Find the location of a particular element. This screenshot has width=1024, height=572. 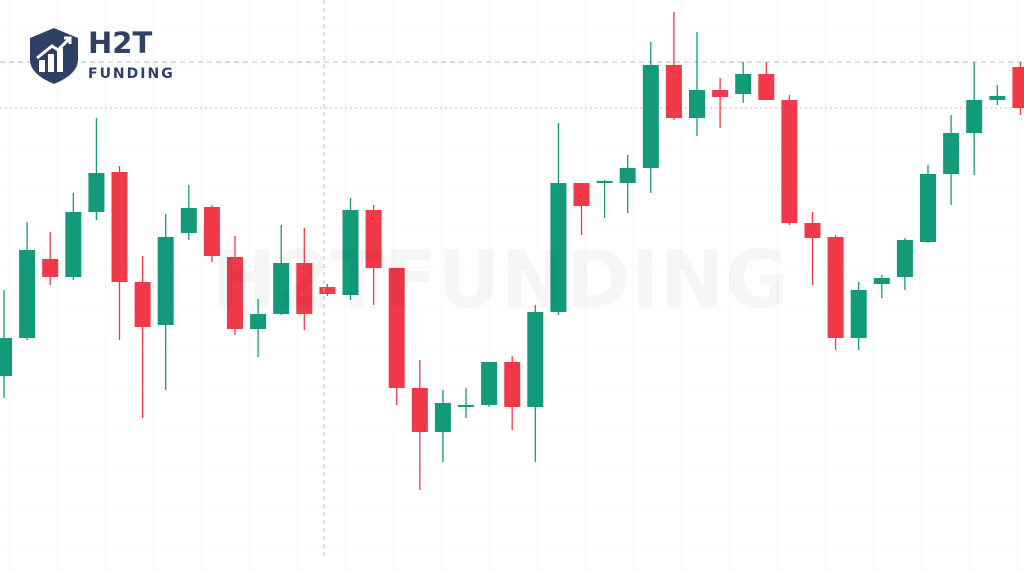

brand-sub: FUNDING is located at coordinates (131, 74).